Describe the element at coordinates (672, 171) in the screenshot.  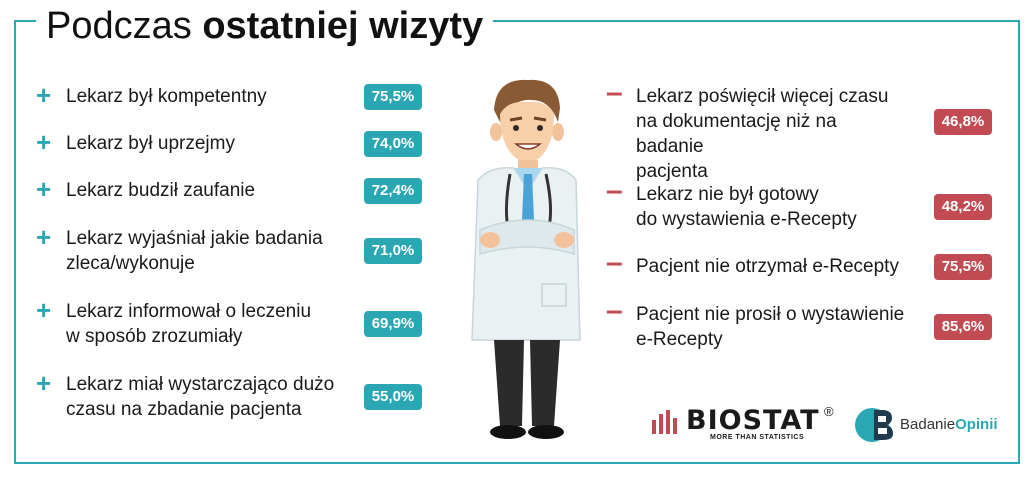
I see `label-line: pacjenta` at that location.